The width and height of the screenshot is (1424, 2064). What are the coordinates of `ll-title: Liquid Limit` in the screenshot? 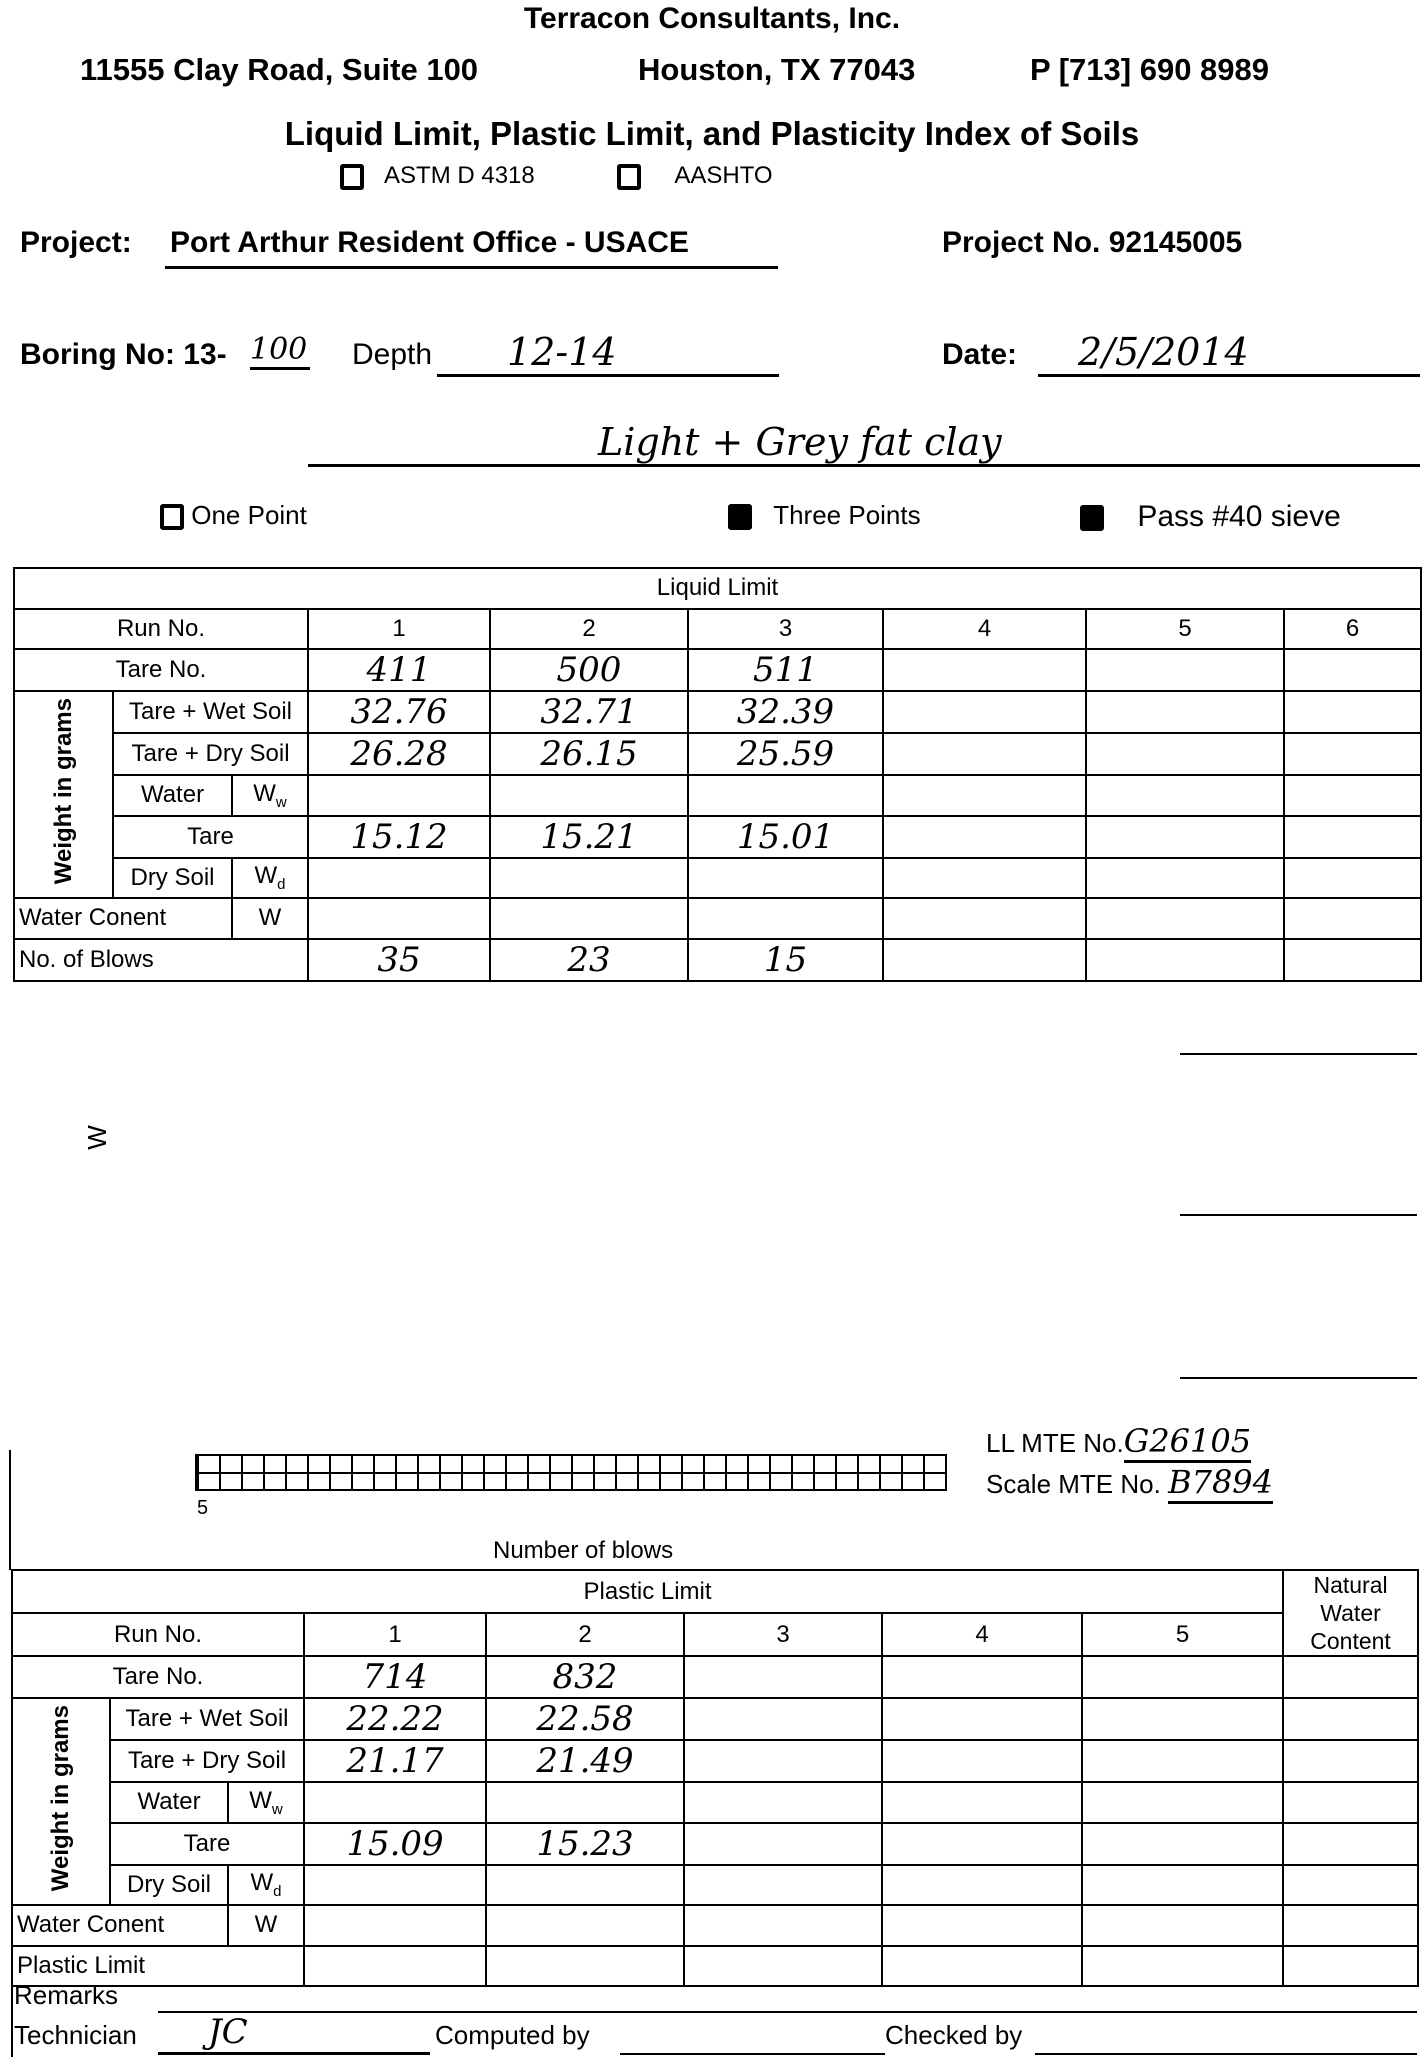 It's located at (717, 588).